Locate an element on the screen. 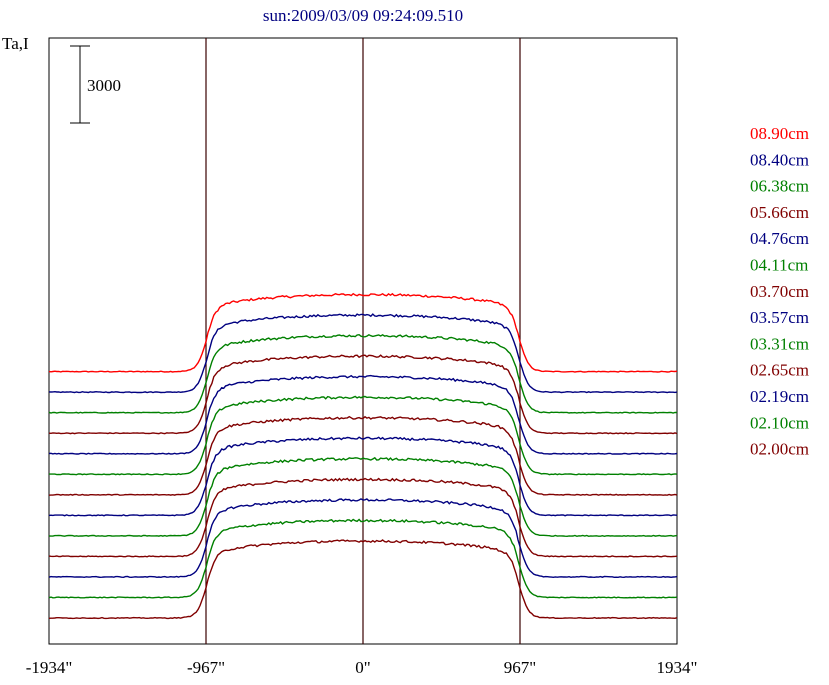 The width and height of the screenshot is (829, 685). legend-entry: 06.38cm is located at coordinates (779, 186).